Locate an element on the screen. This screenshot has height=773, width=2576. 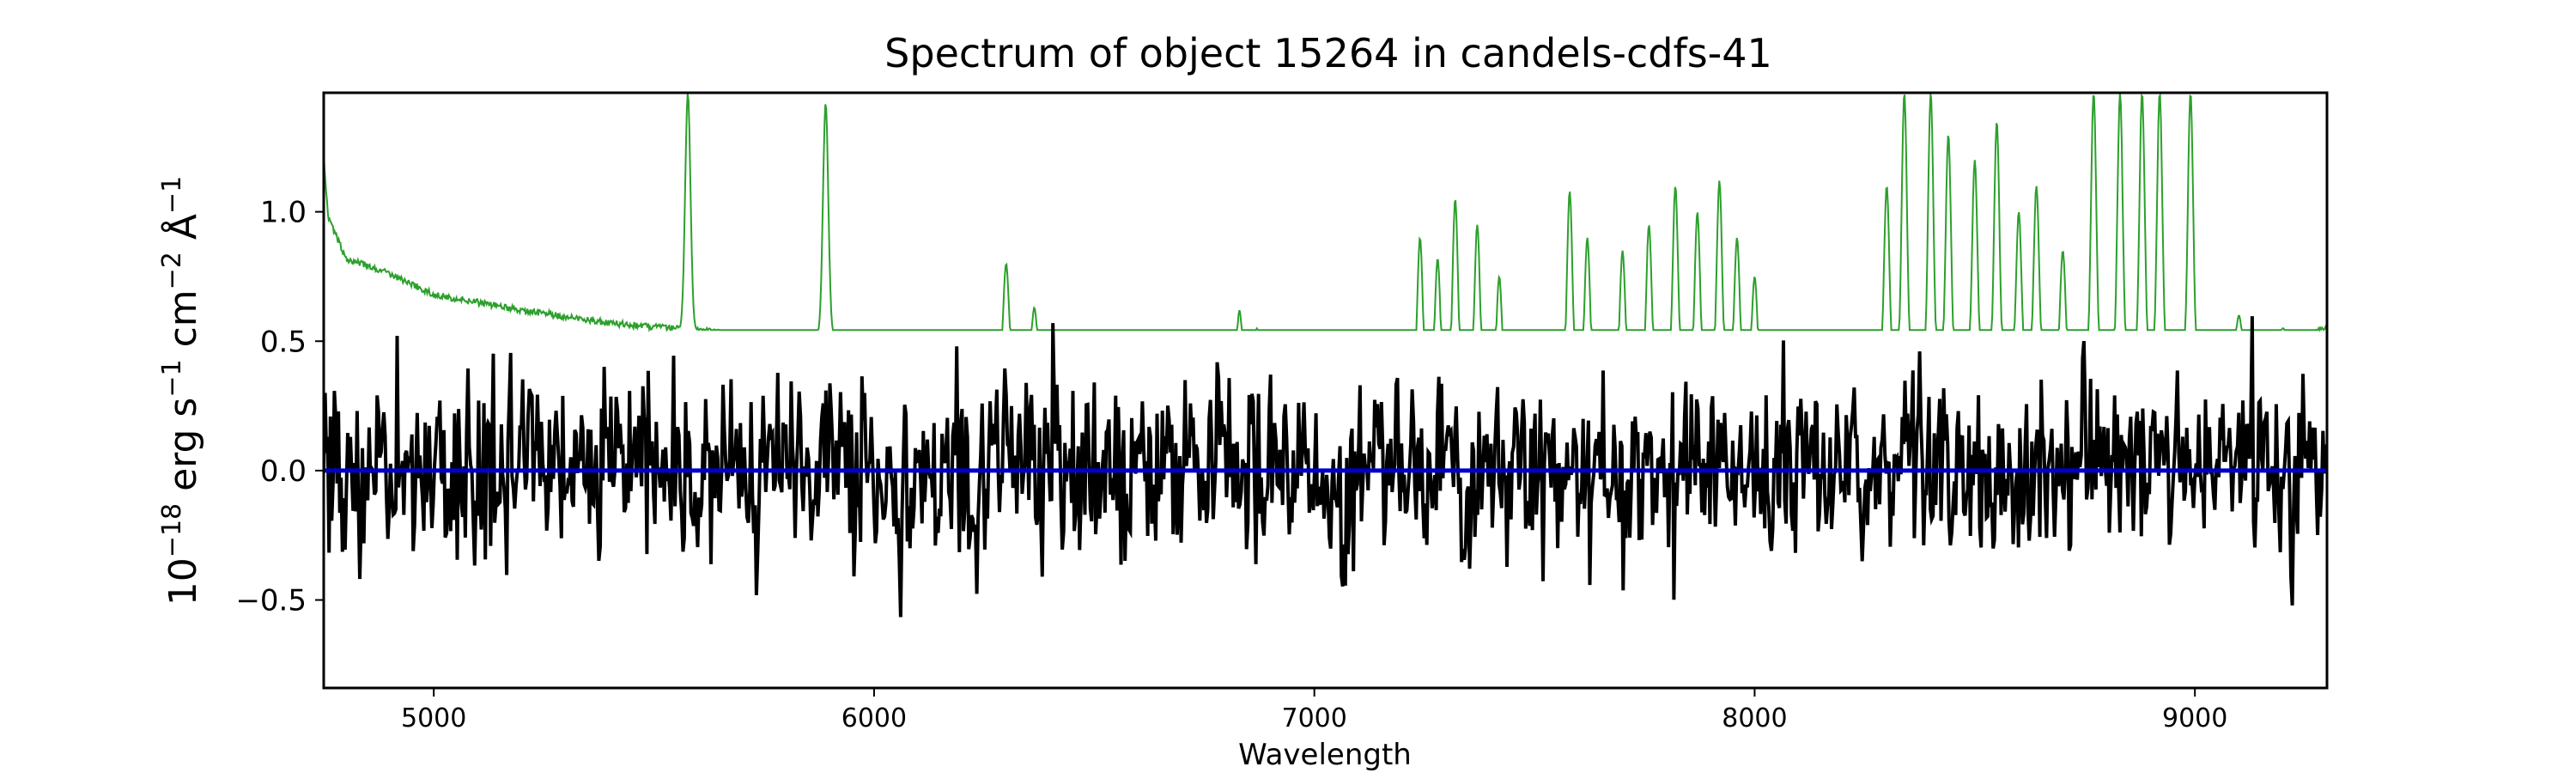
y-tick-label: −0.5 is located at coordinates (271, 601).